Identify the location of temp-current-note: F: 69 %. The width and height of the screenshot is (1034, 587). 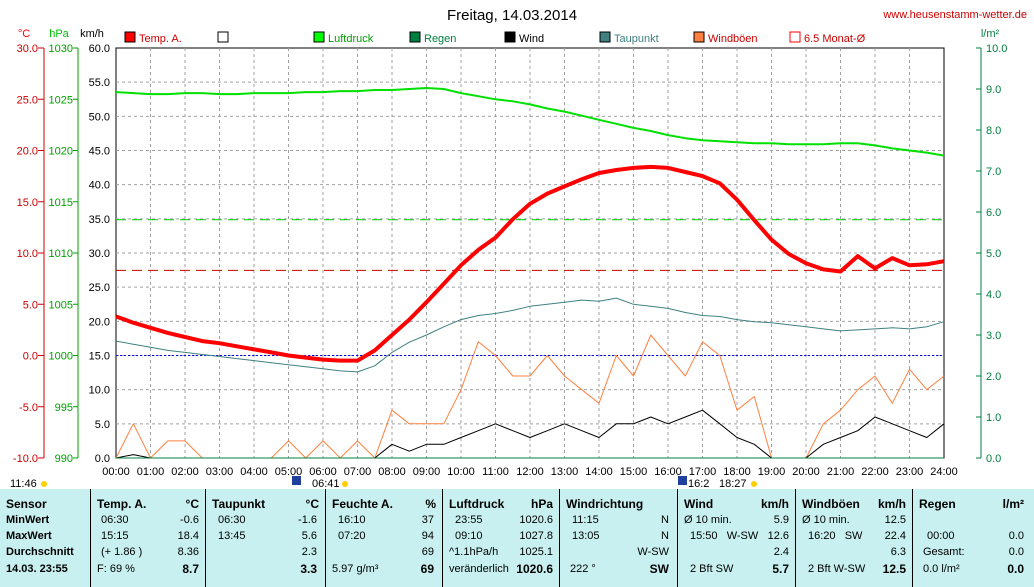
(116, 569).